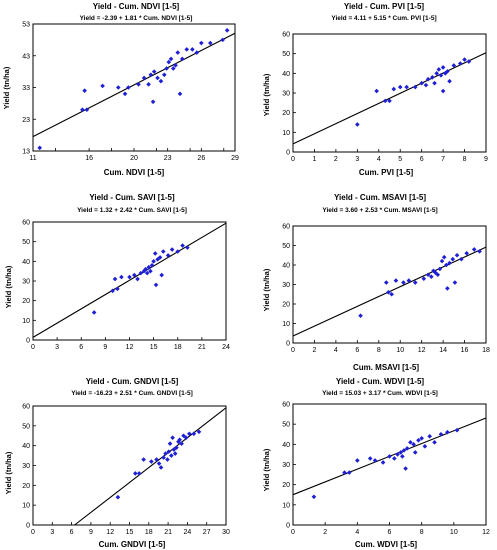 The height and width of the screenshot is (550, 497). Describe the element at coordinates (314, 159) in the screenshot. I see `x-tick-label: 1` at that location.